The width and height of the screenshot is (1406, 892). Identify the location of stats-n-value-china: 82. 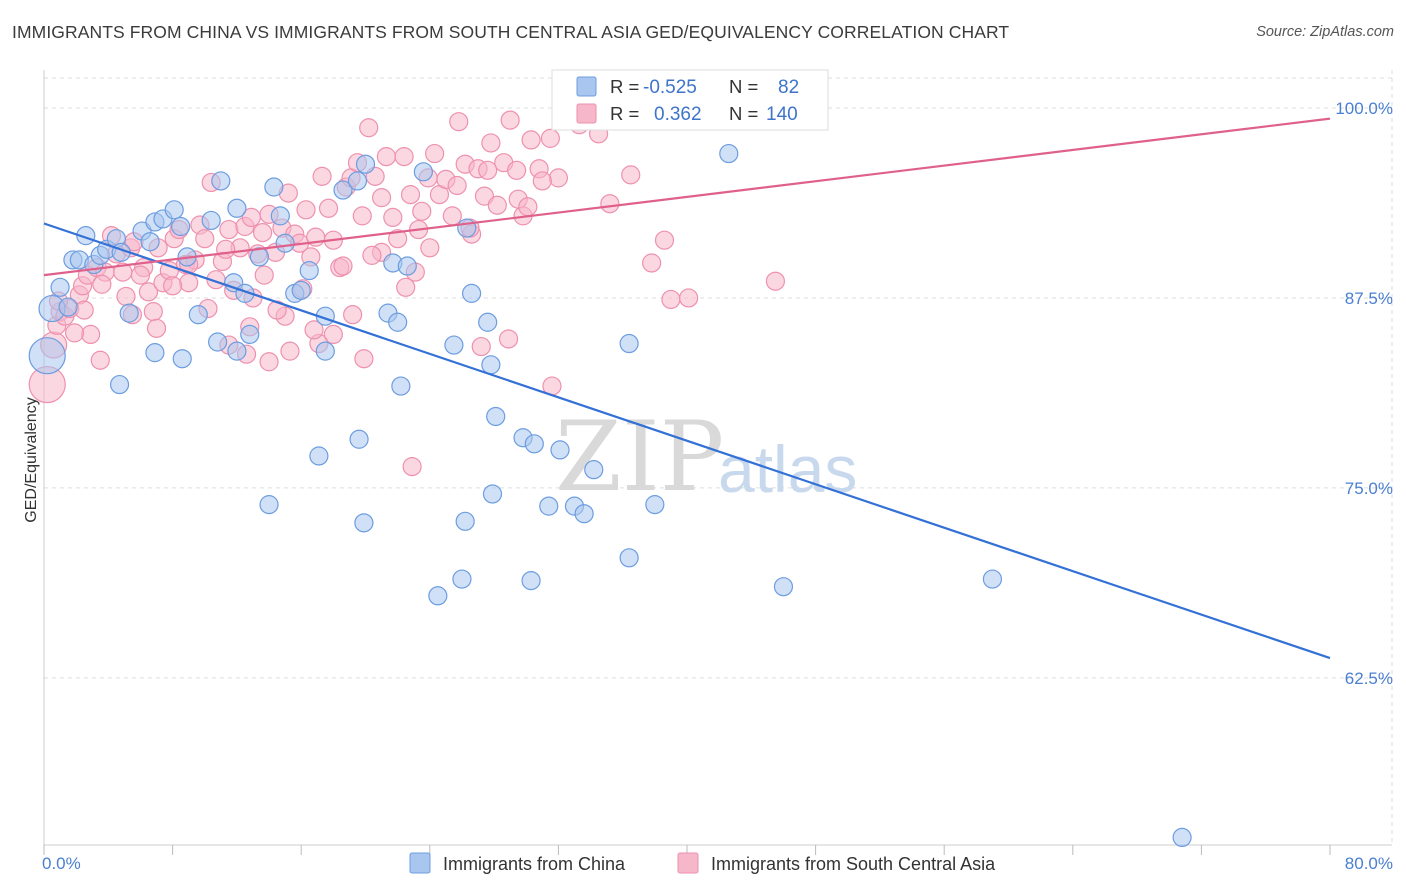
(788, 87).